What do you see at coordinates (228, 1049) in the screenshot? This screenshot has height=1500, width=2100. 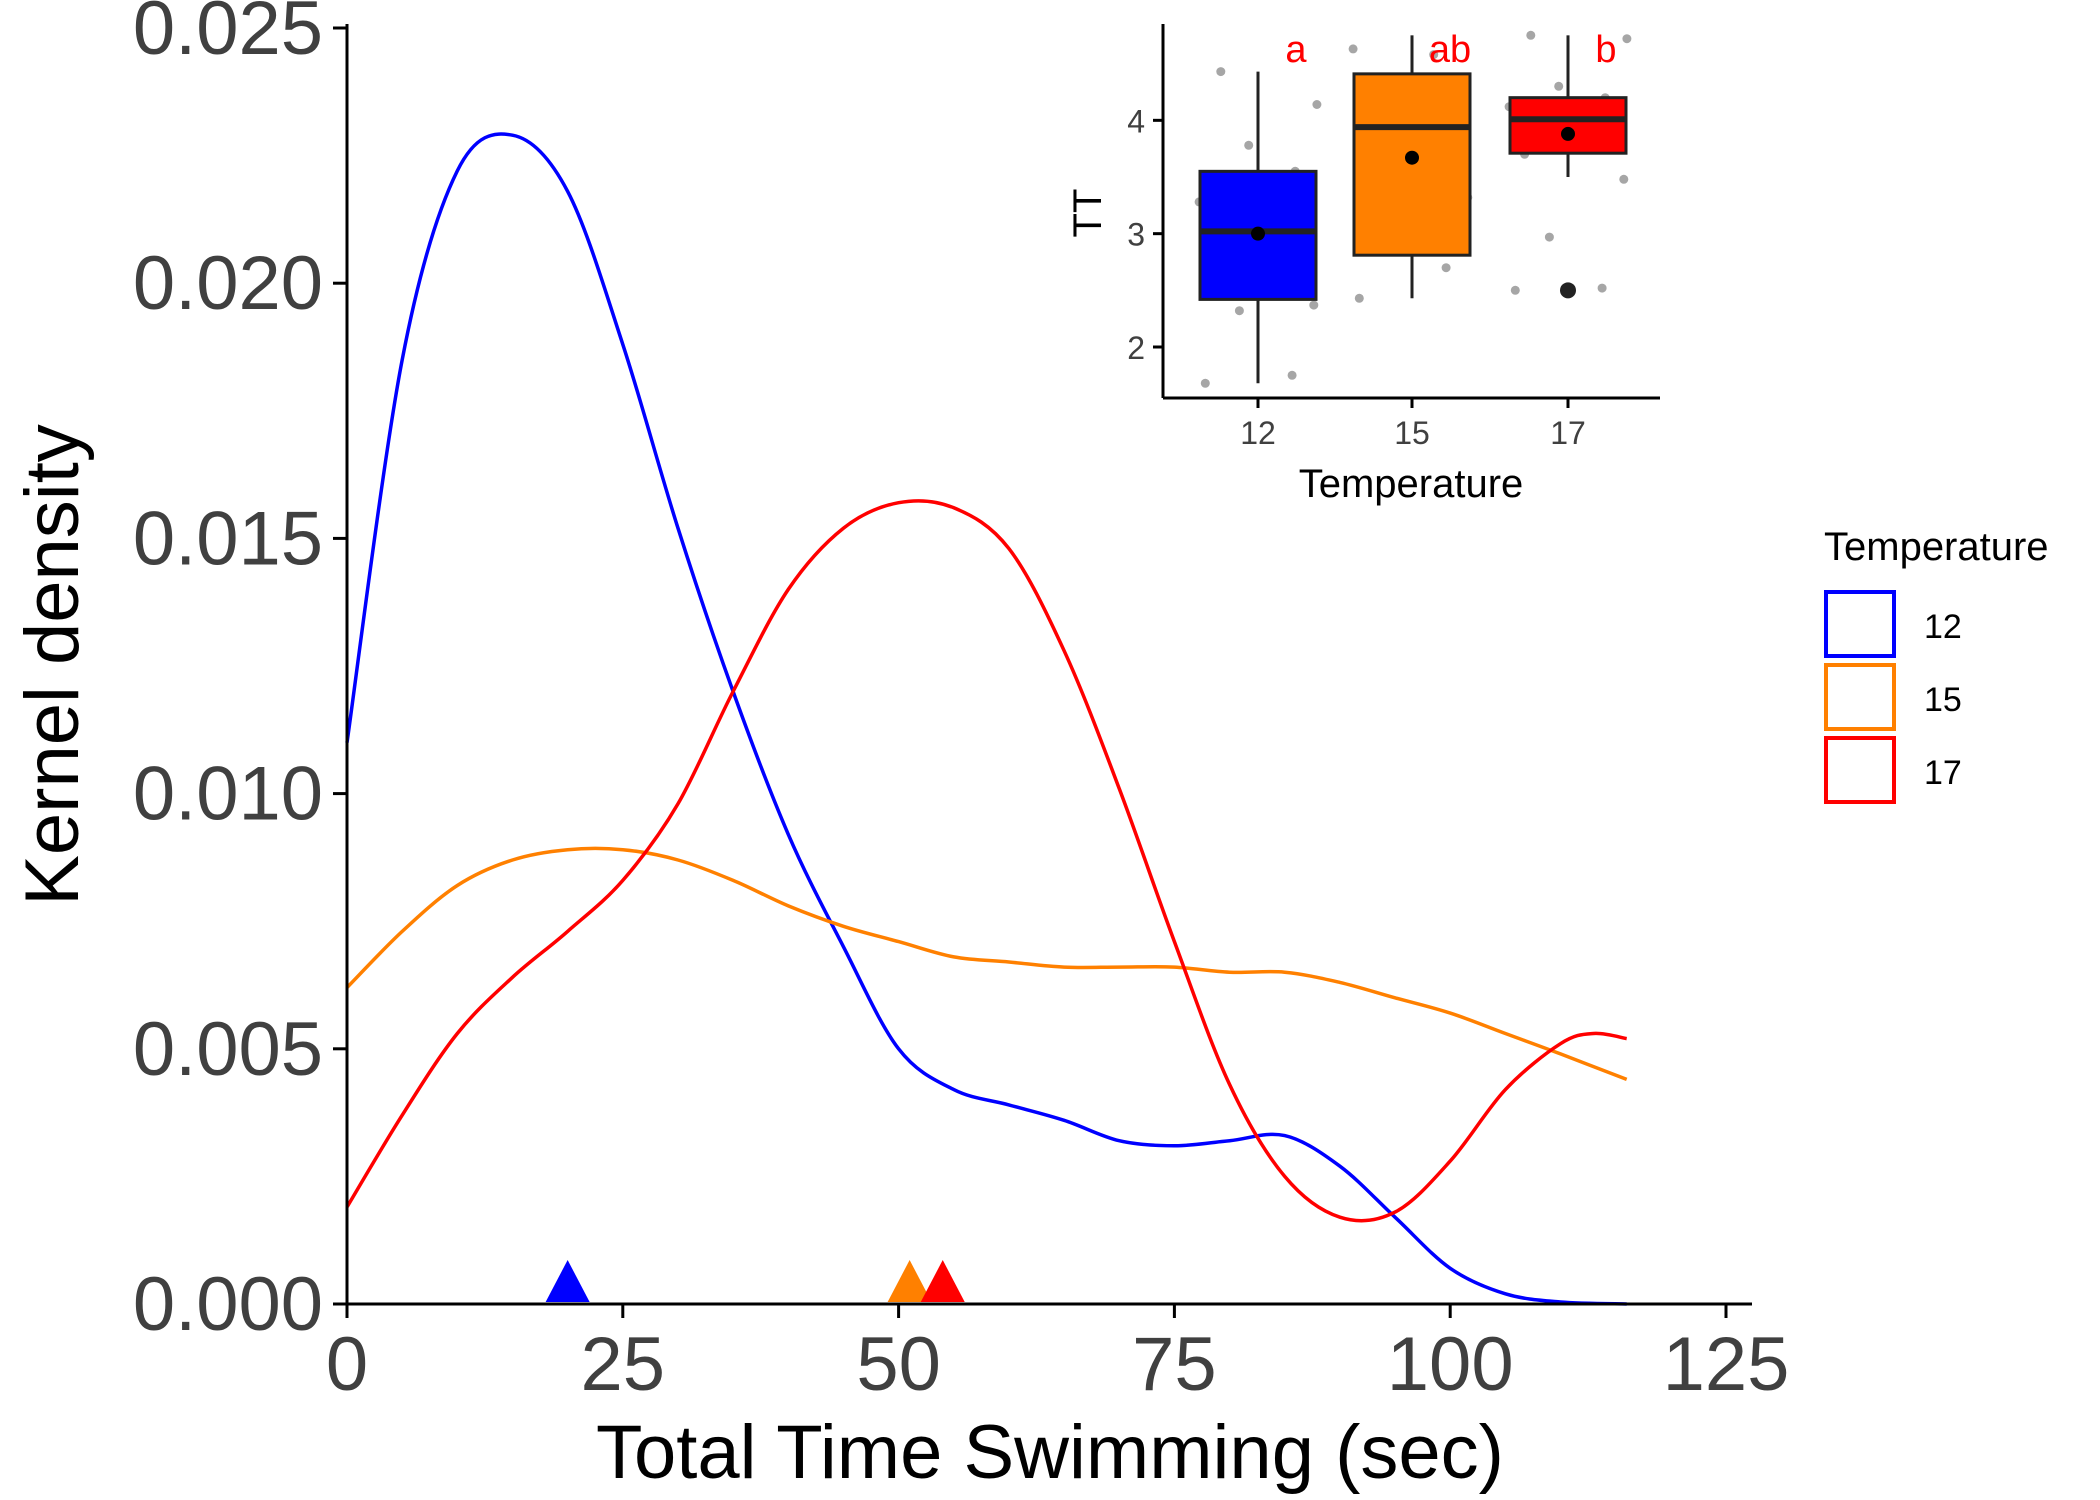 I see `y-tick-label: 0.005` at bounding box center [228, 1049].